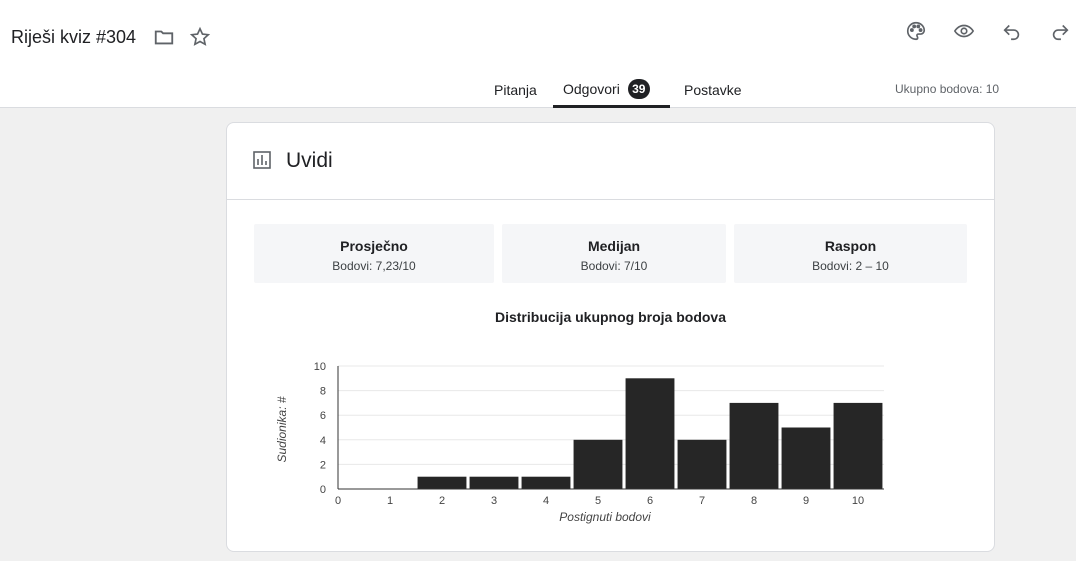 This screenshot has width=1076, height=561. I want to click on tab-responses-label: Odgovori, so click(591, 88).